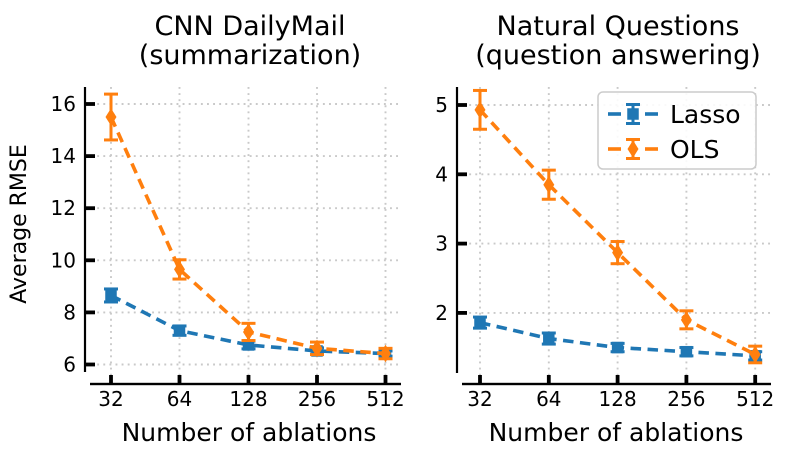  What do you see at coordinates (441, 244) in the screenshot?
I see `y-tick-label: 3` at bounding box center [441, 244].